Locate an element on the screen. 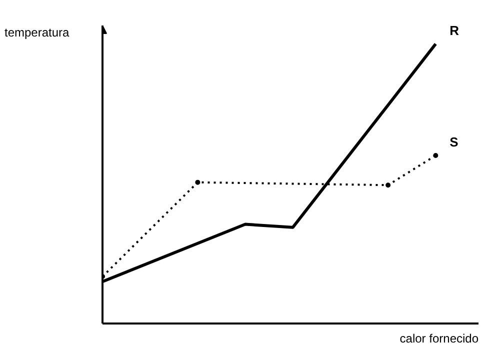  y-axis-title: temperatura is located at coordinates (37, 33).